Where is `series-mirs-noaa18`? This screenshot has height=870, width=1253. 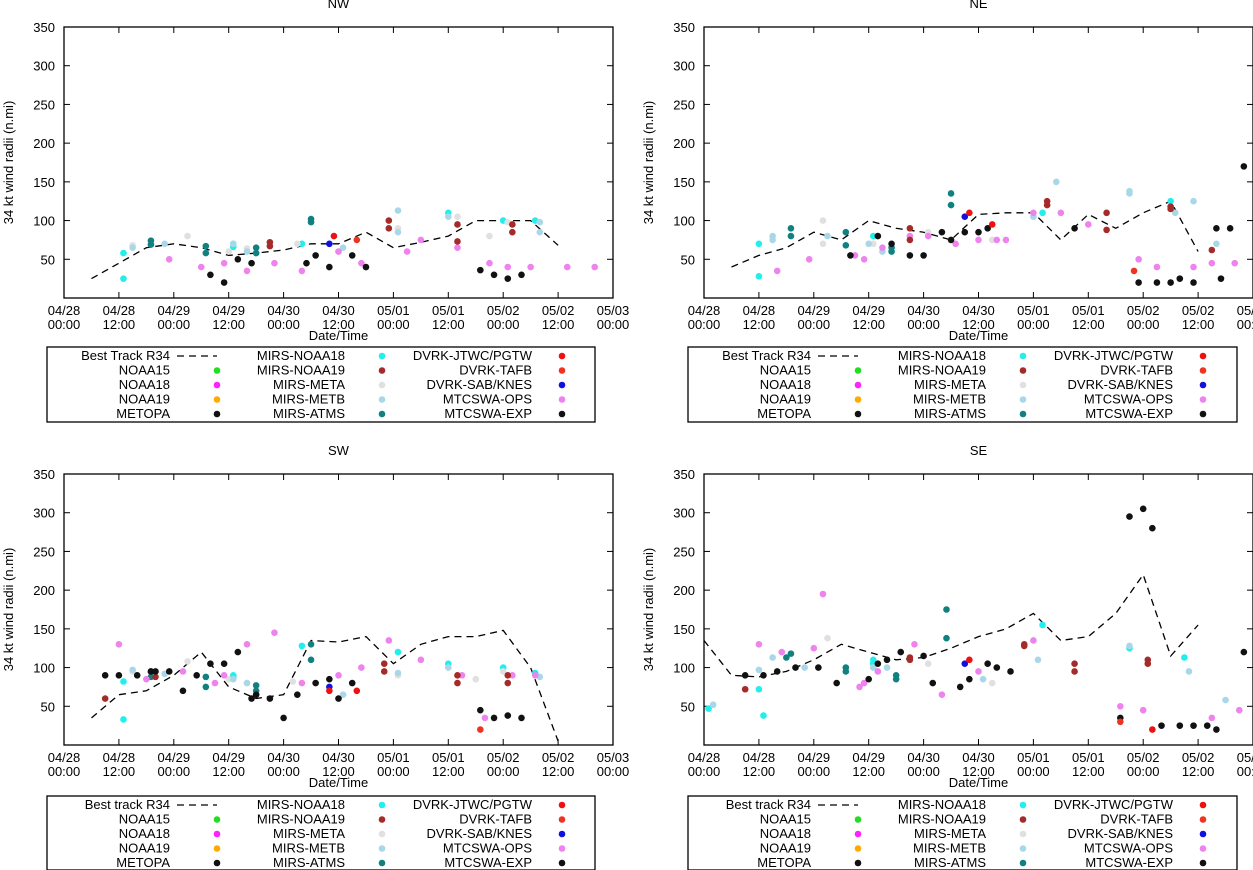 series-mirs-noaa18 is located at coordinates (329, 682).